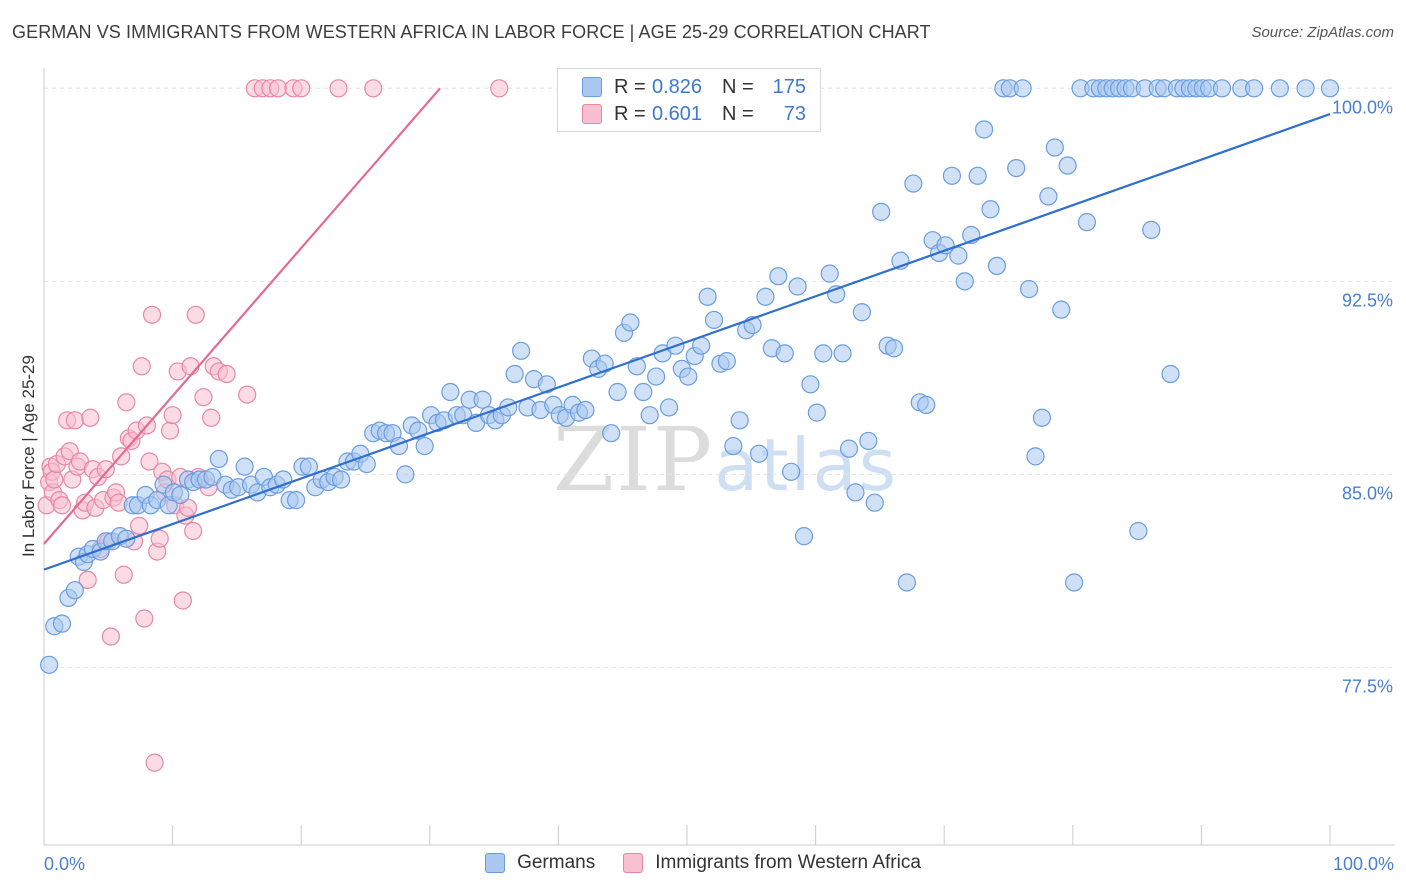  What do you see at coordinates (789, 86) in the screenshot?
I see `legend-n-value: 175` at bounding box center [789, 86].